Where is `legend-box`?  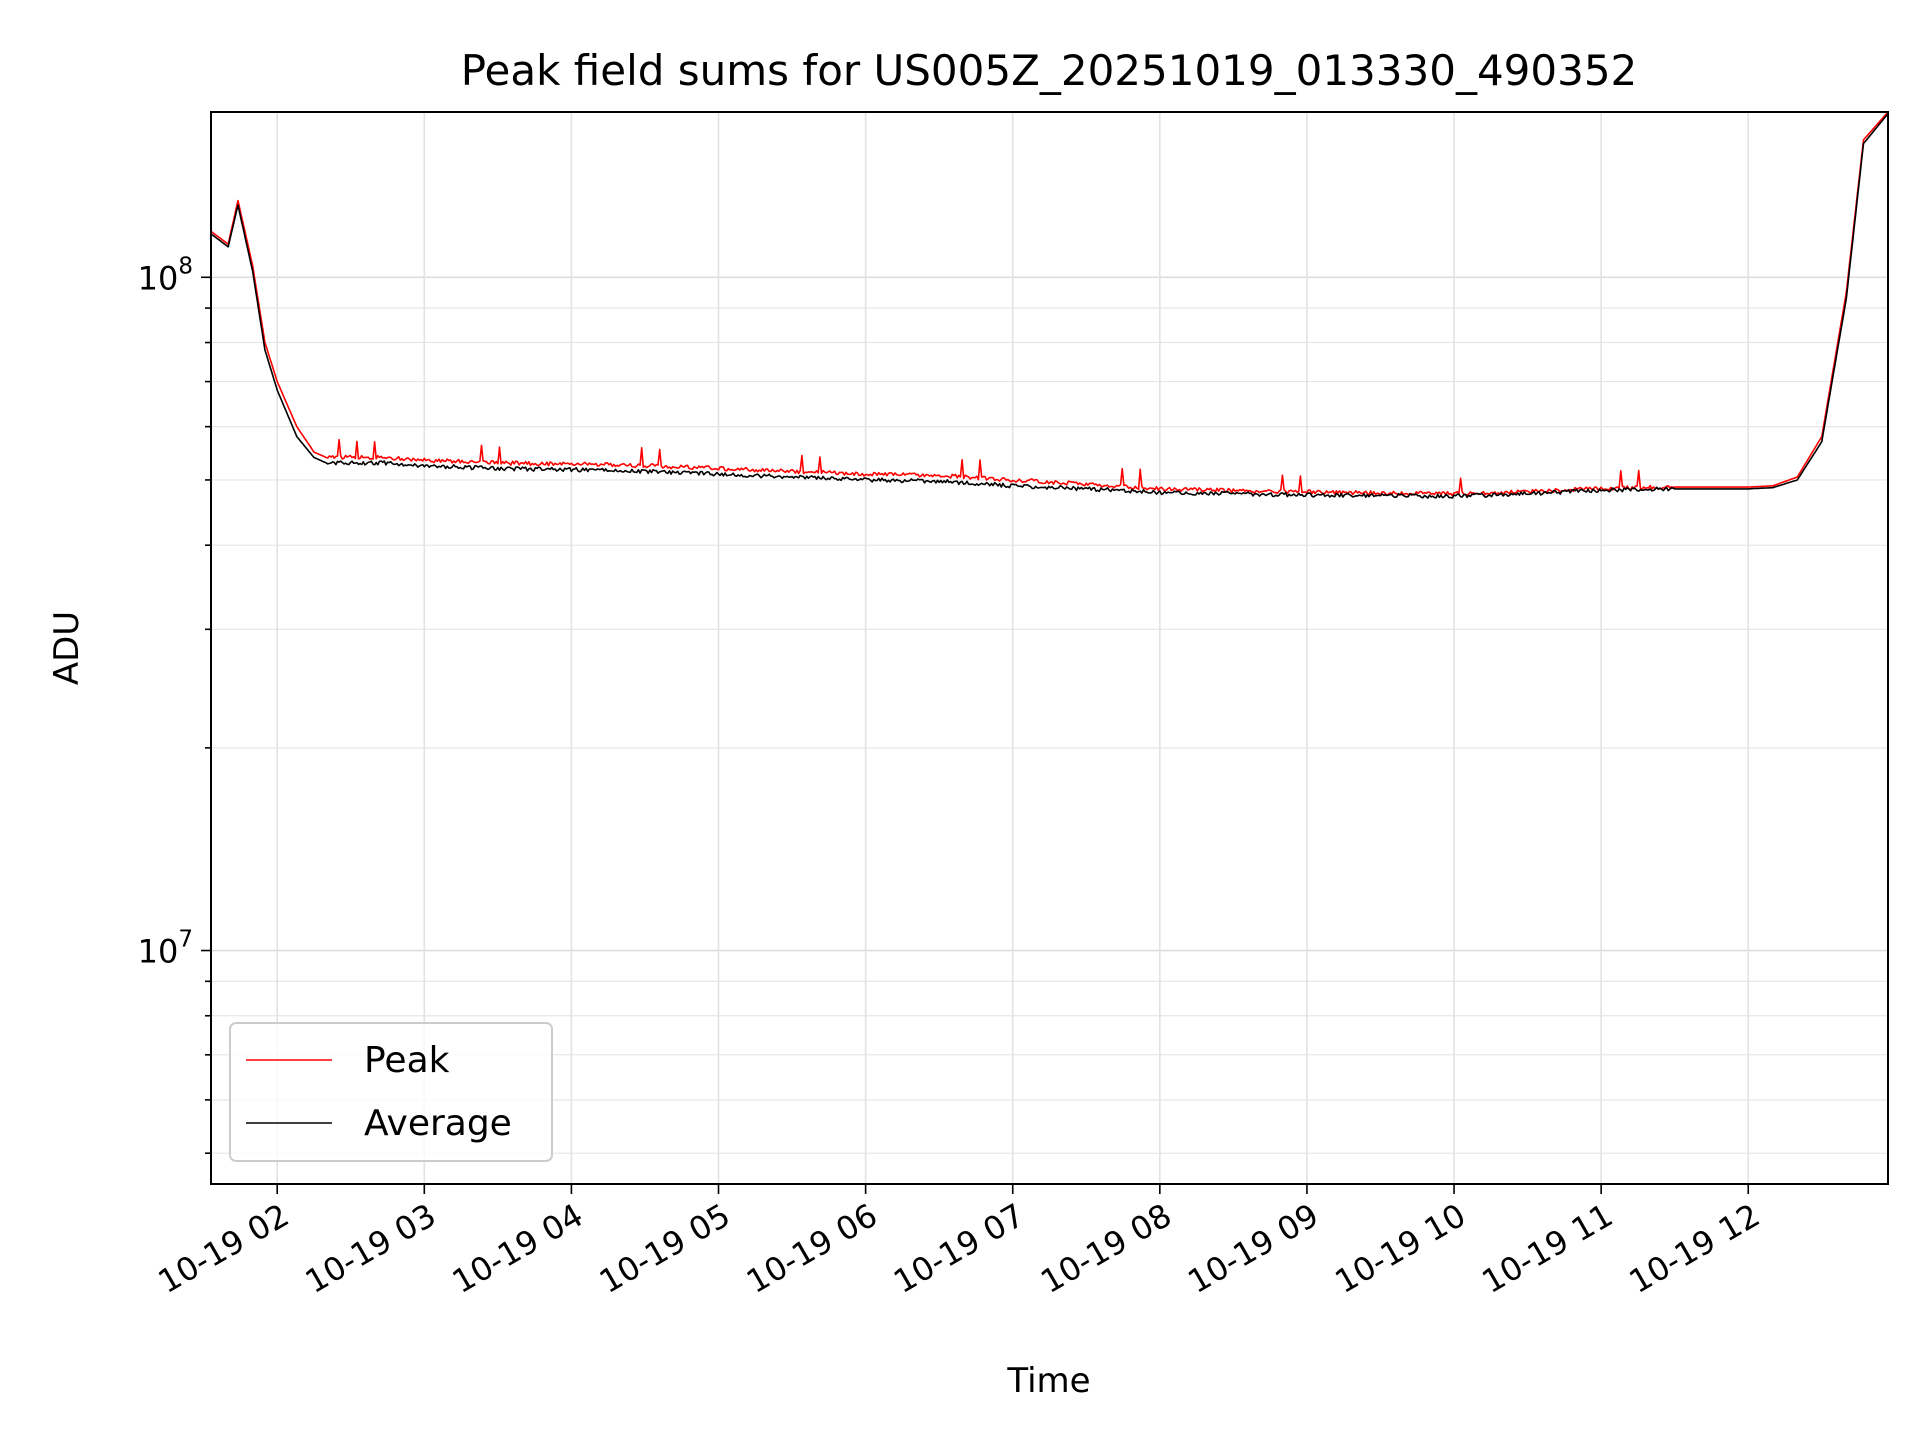 legend-box is located at coordinates (391, 1092).